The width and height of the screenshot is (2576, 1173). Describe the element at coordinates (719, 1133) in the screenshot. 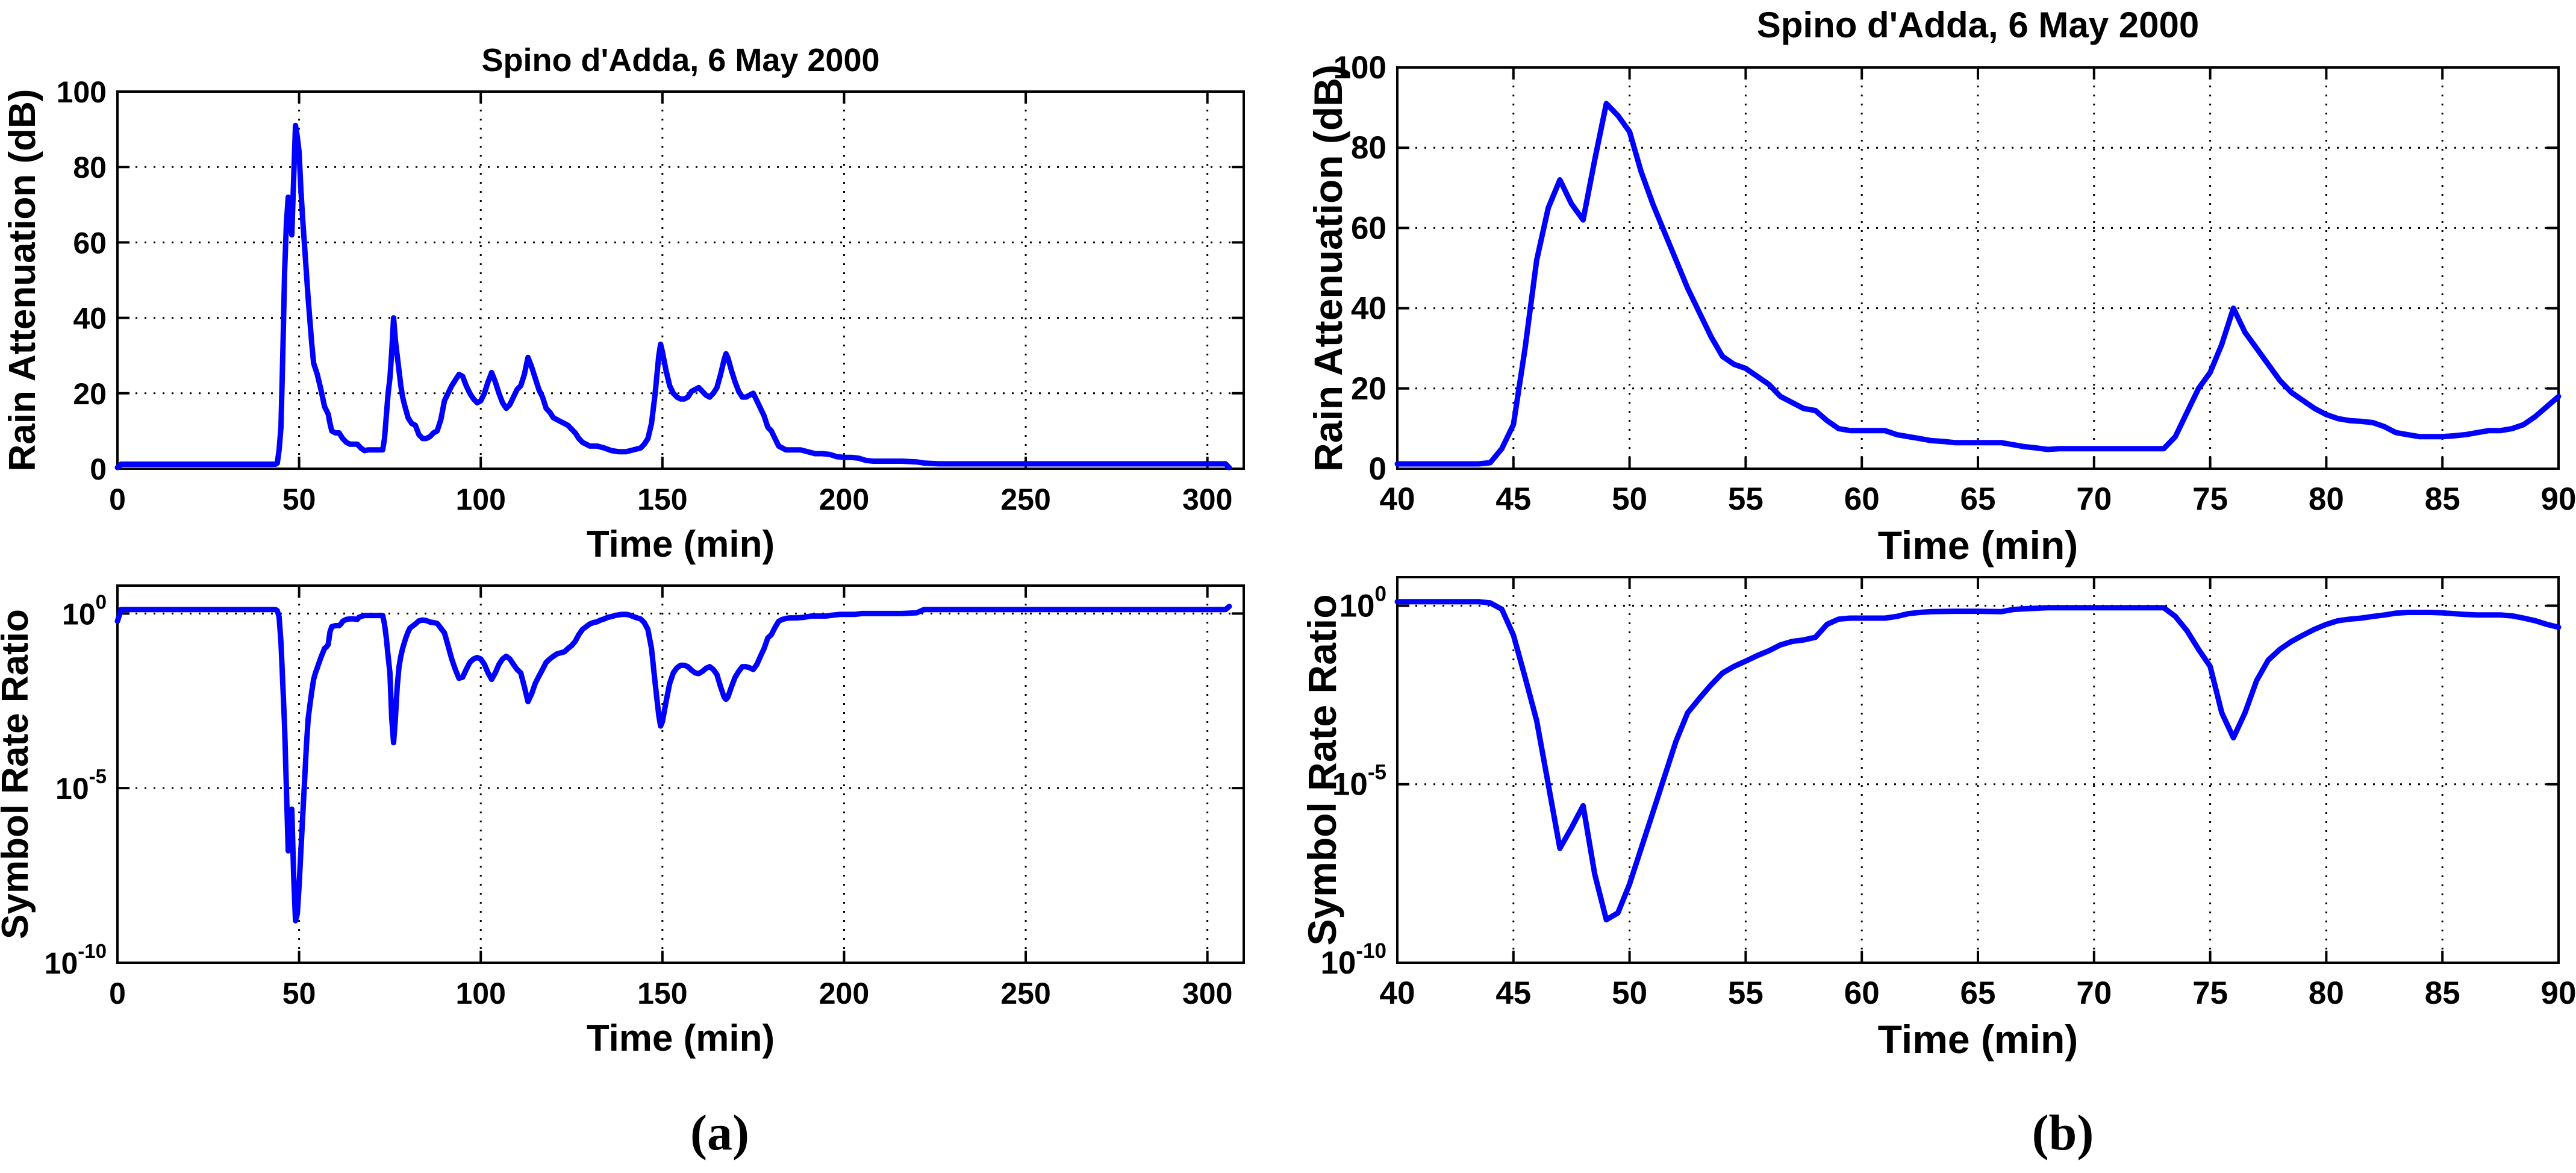

I see `caption-a: (a)` at that location.